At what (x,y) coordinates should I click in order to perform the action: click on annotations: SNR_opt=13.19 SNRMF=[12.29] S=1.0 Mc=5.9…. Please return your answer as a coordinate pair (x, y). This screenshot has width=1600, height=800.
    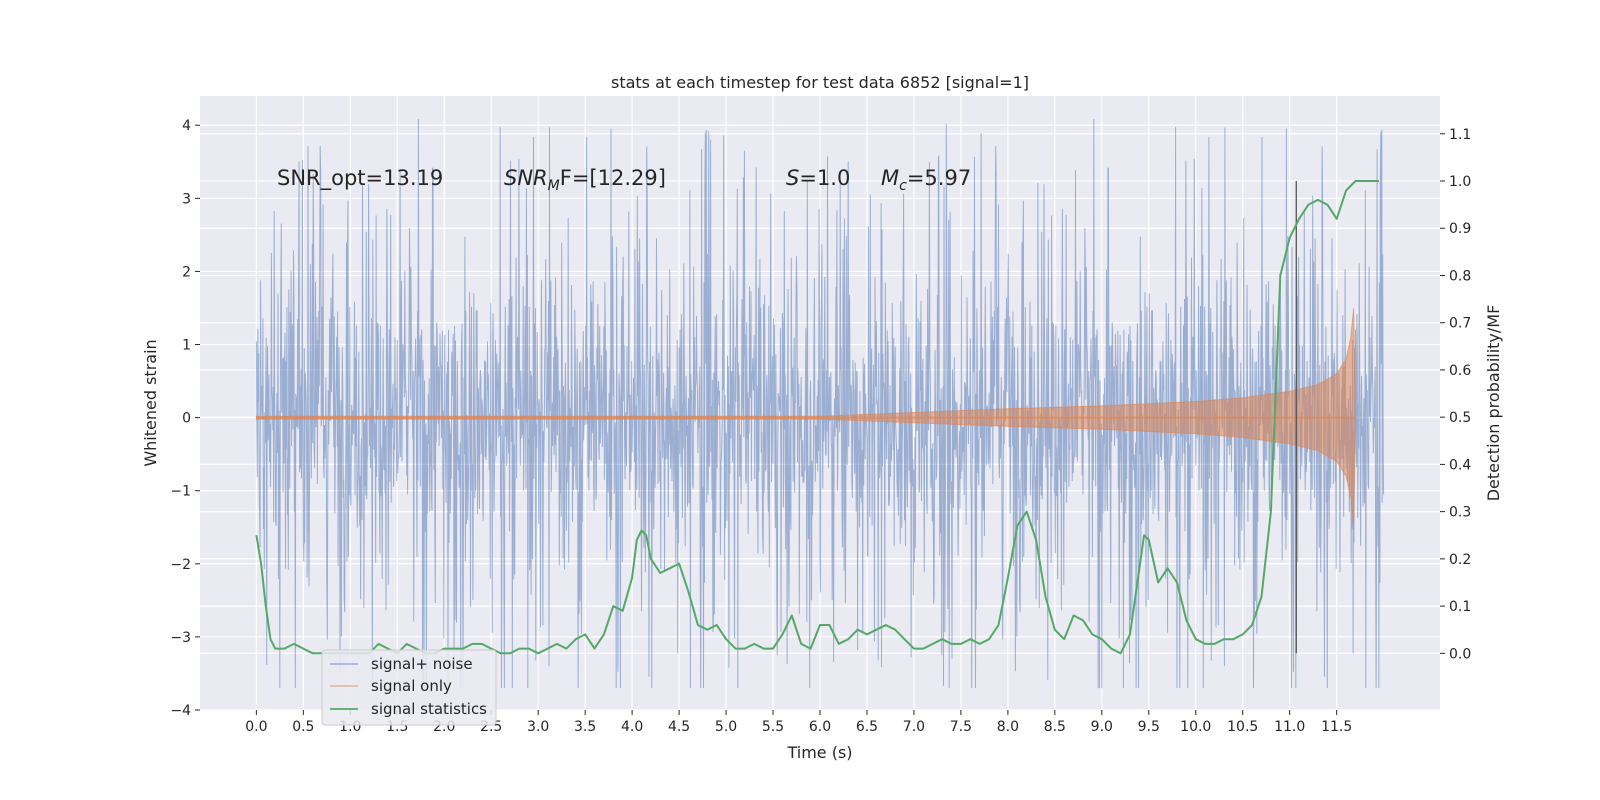
    Looking at the image, I should click on (624, 180).